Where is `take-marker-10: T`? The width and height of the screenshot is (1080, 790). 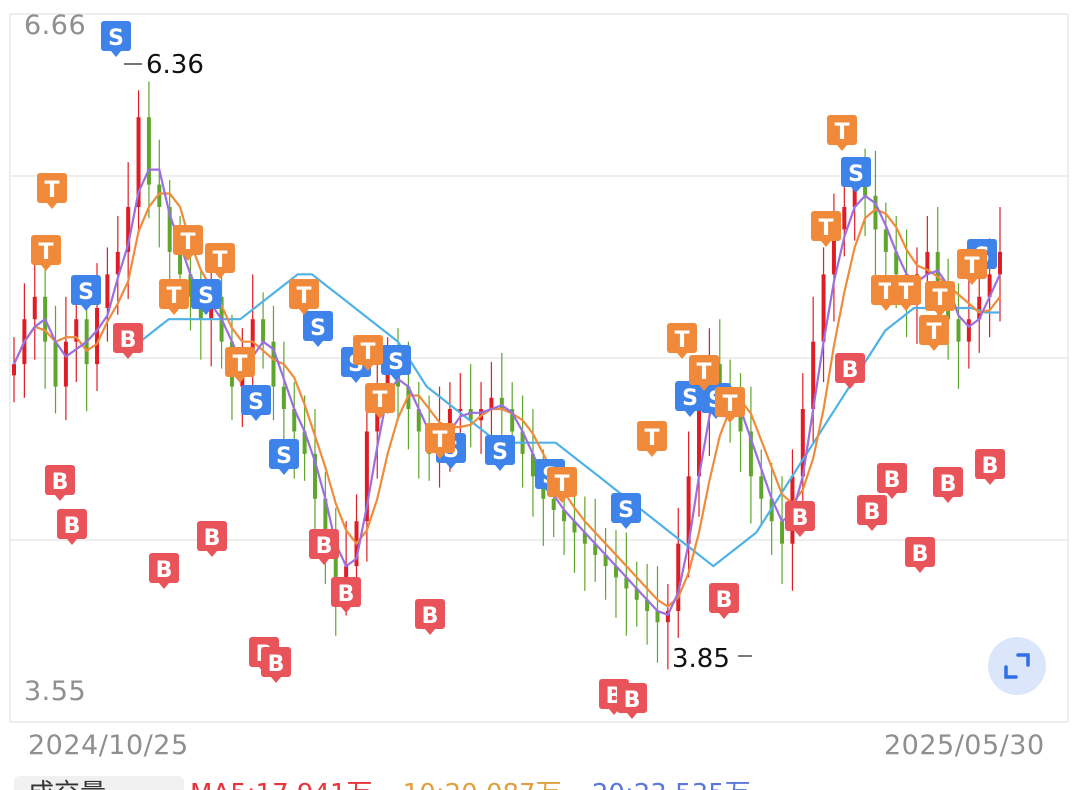
take-marker-10: T is located at coordinates (562, 485).